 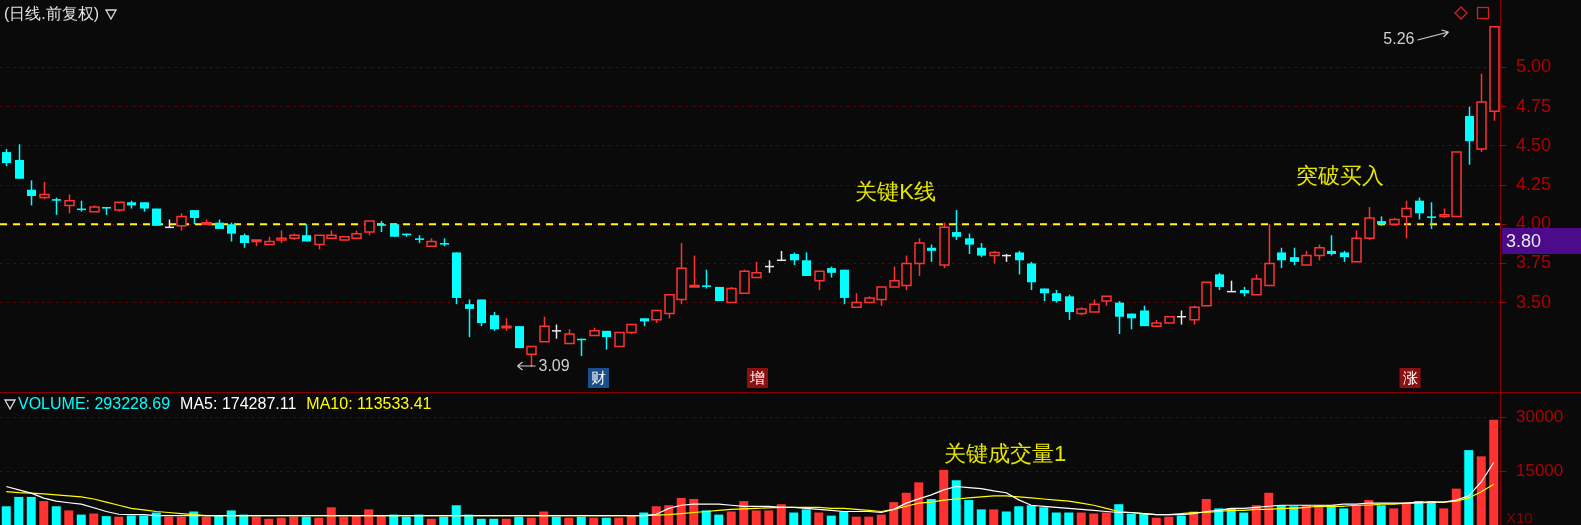 What do you see at coordinates (1534, 301) in the screenshot?
I see `y-tick-label: 3.50` at bounding box center [1534, 301].